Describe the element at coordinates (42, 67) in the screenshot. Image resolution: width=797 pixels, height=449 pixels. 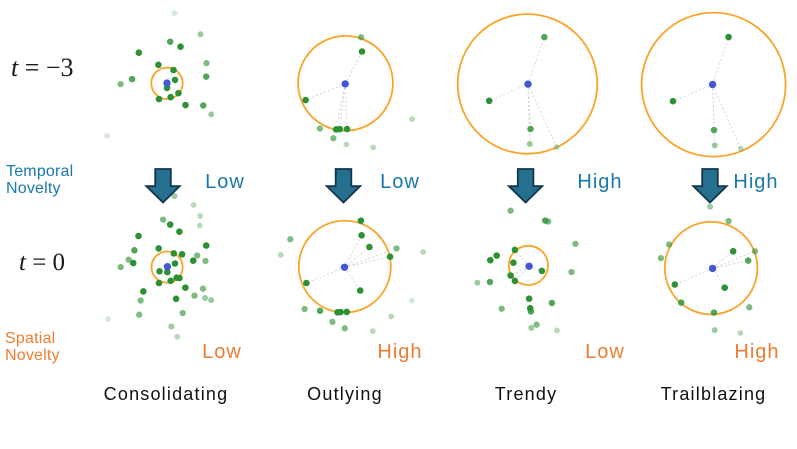
I see `svg-text: t = −3` at that location.